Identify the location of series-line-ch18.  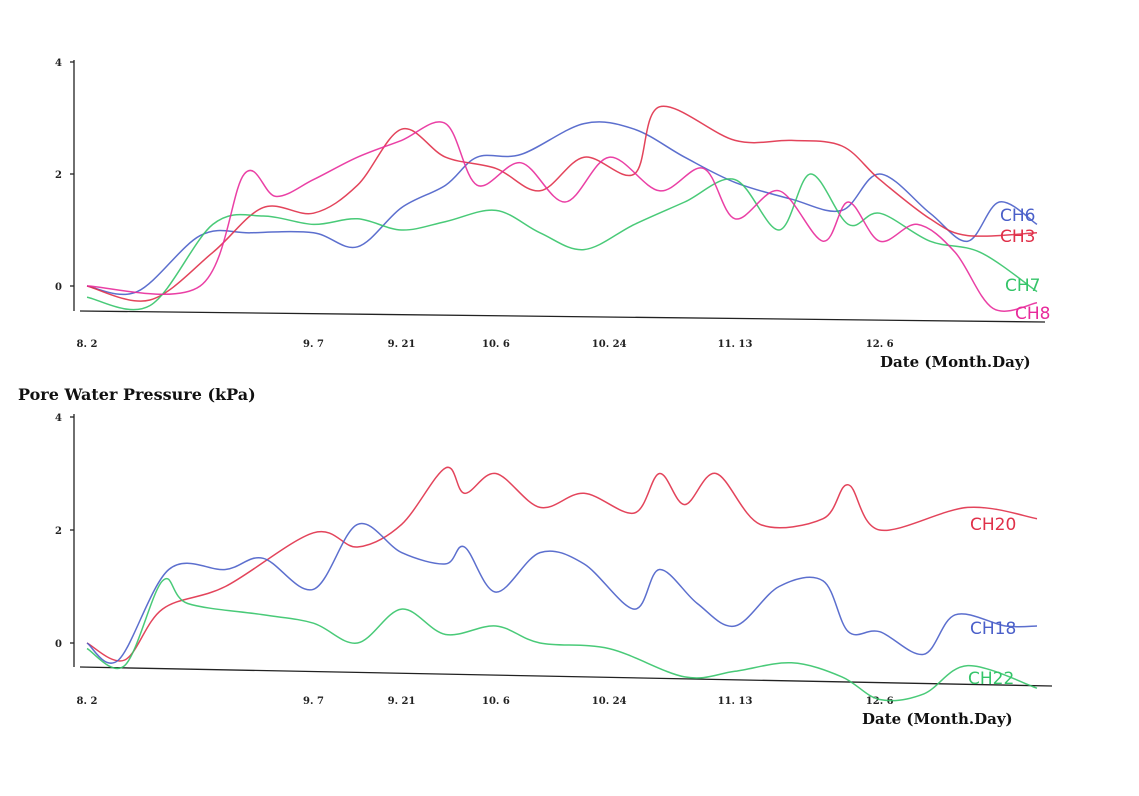
(562, 593).